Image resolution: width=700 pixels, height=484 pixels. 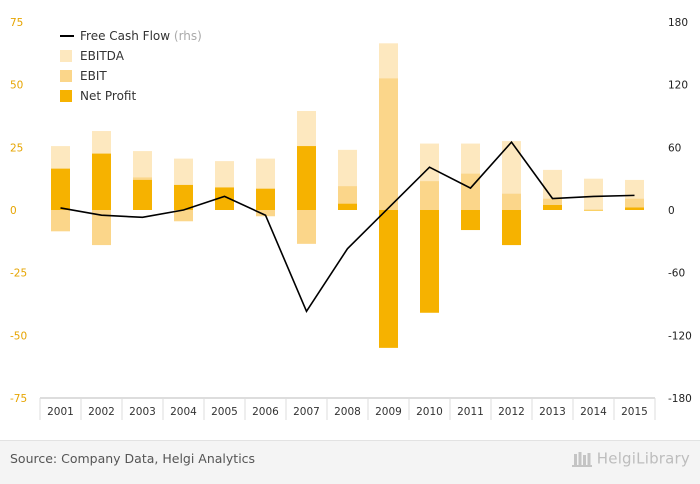 I want to click on y-right-tick-label: -60, so click(x=676, y=274).